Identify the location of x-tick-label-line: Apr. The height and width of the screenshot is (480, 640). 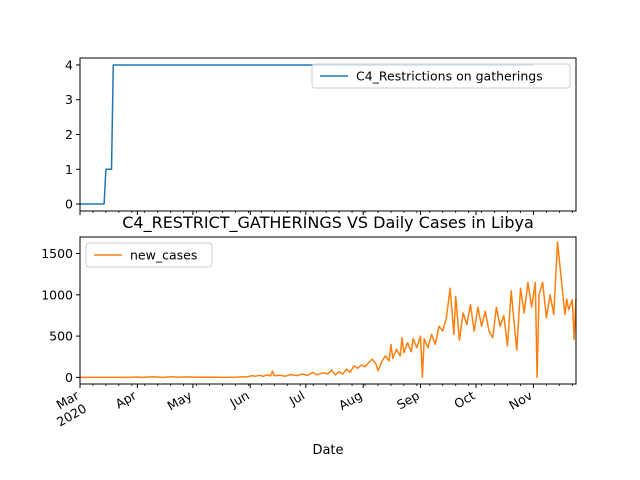
(126, 399).